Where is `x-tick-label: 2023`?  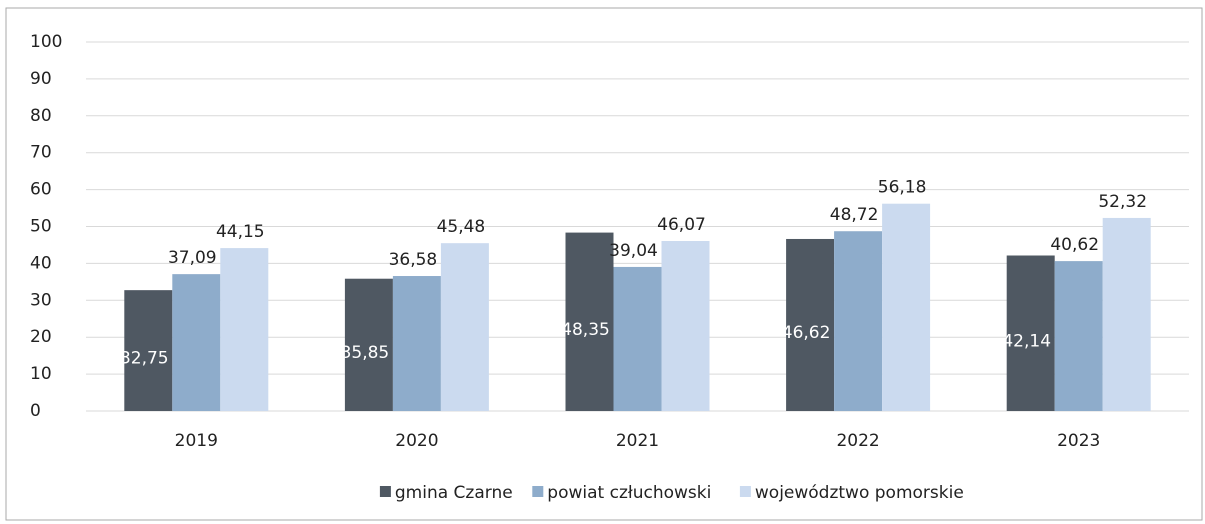 x-tick-label: 2023 is located at coordinates (1078, 441).